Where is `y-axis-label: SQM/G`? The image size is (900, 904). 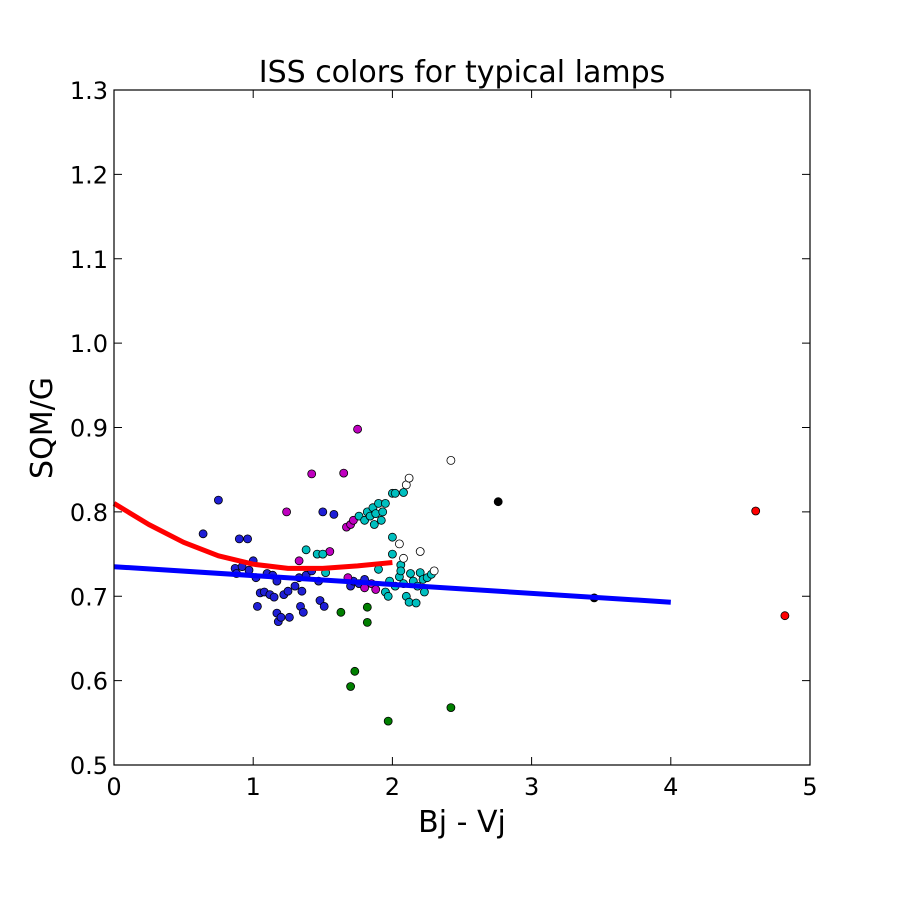
y-axis-label: SQM/G is located at coordinates (42, 428).